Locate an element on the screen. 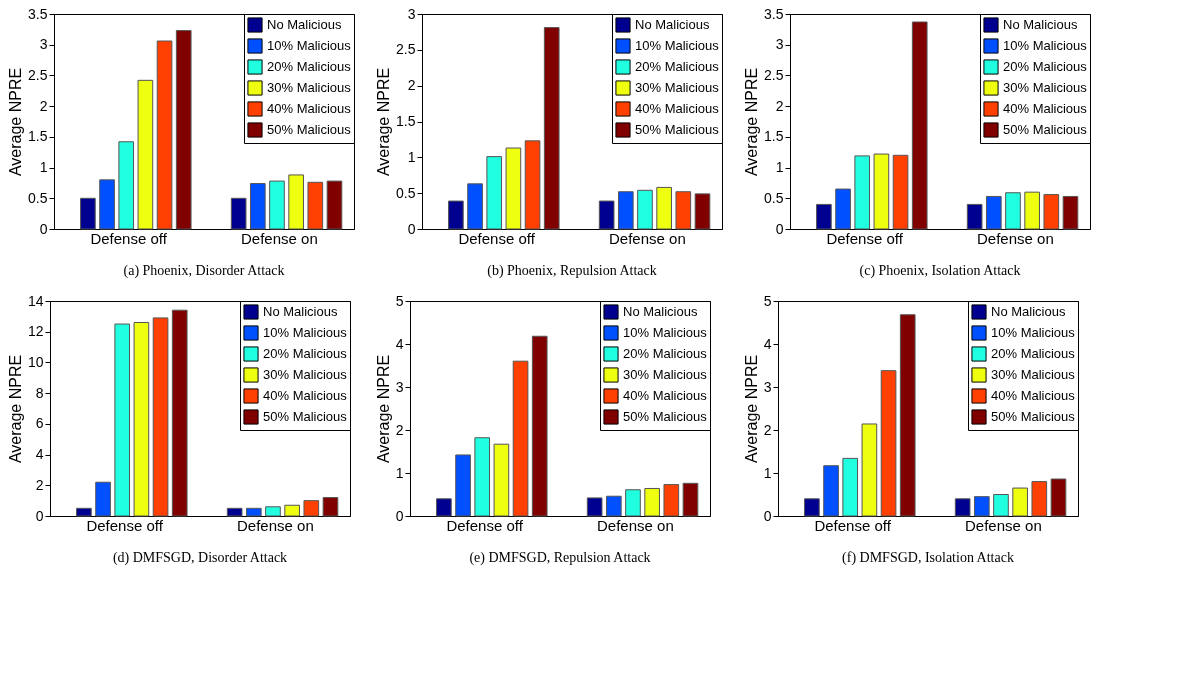  text: (f) DMFSGD, Isolation Attack is located at coordinates (928, 558).